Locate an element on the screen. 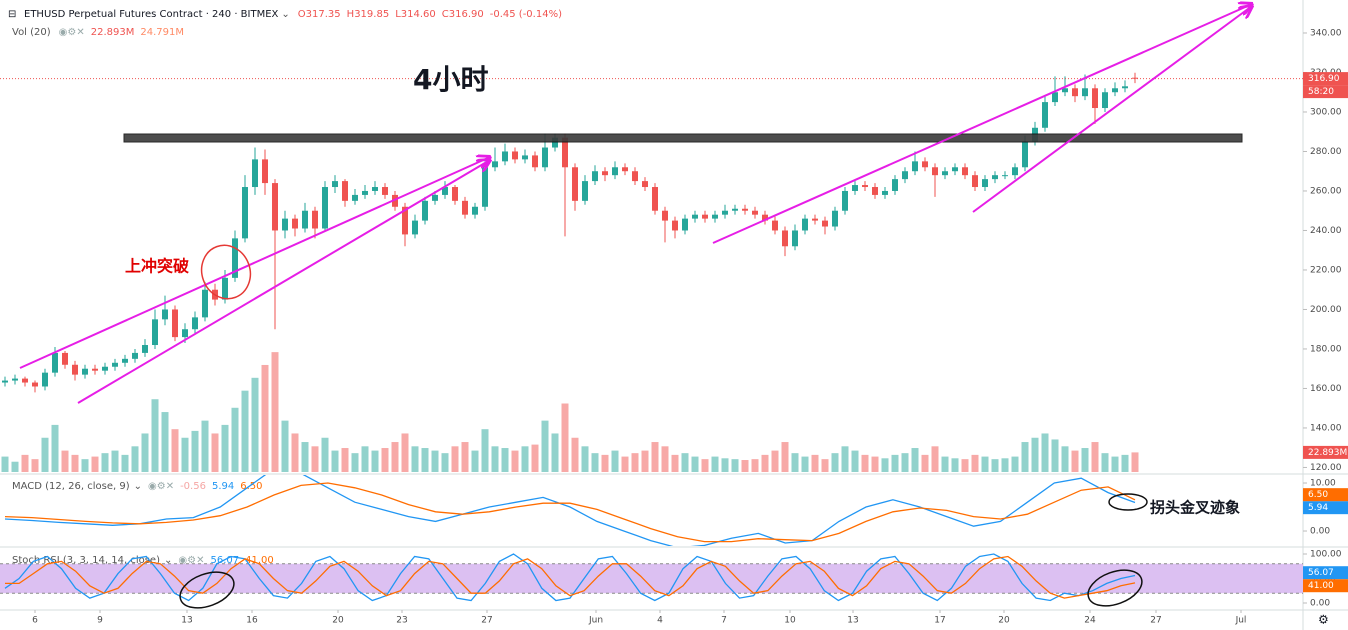  last-price-label: 316.90 is located at coordinates (1324, 79).